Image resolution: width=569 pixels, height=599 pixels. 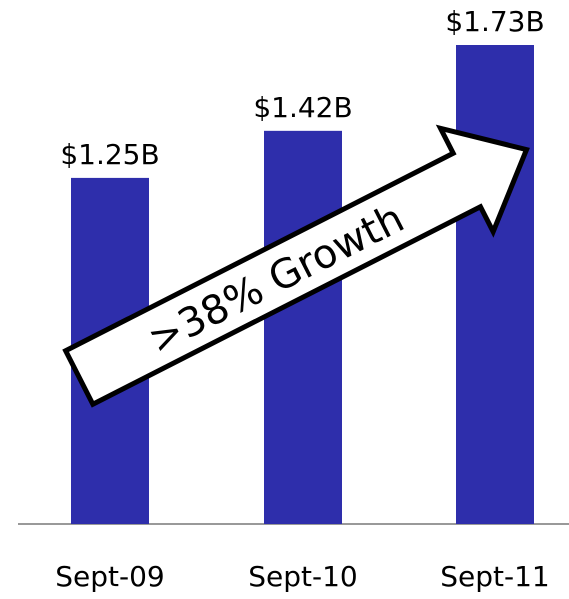 I want to click on value-label: $1.42B, so click(x=302, y=107).